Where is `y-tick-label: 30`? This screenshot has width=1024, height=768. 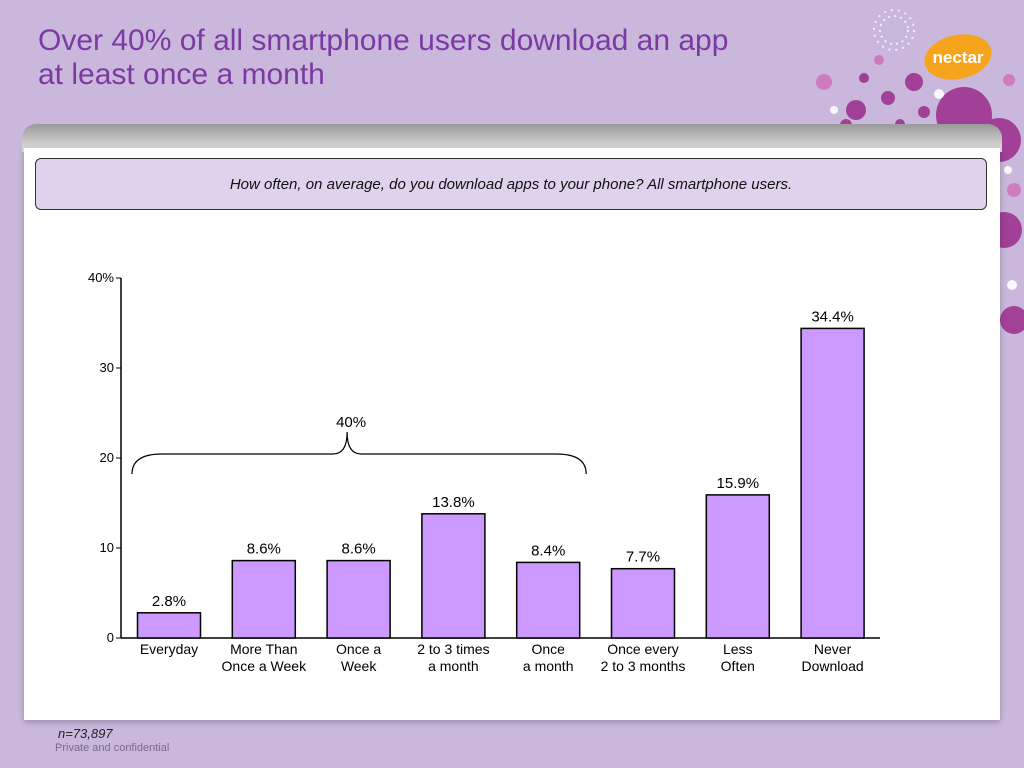 y-tick-label: 30 is located at coordinates (107, 367).